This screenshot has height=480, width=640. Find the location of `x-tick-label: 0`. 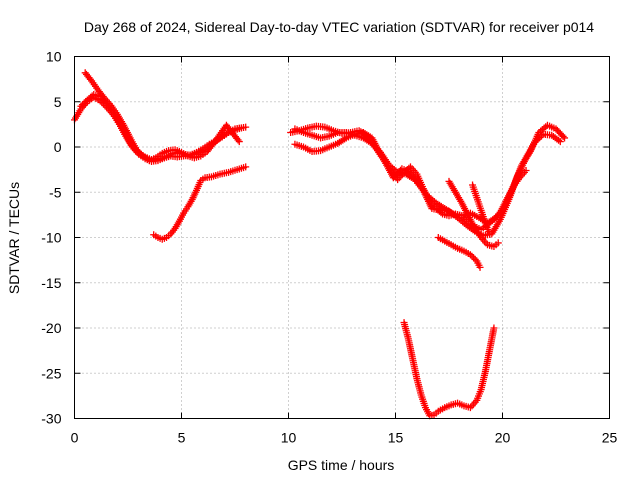

x-tick-label: 0 is located at coordinates (75, 438).